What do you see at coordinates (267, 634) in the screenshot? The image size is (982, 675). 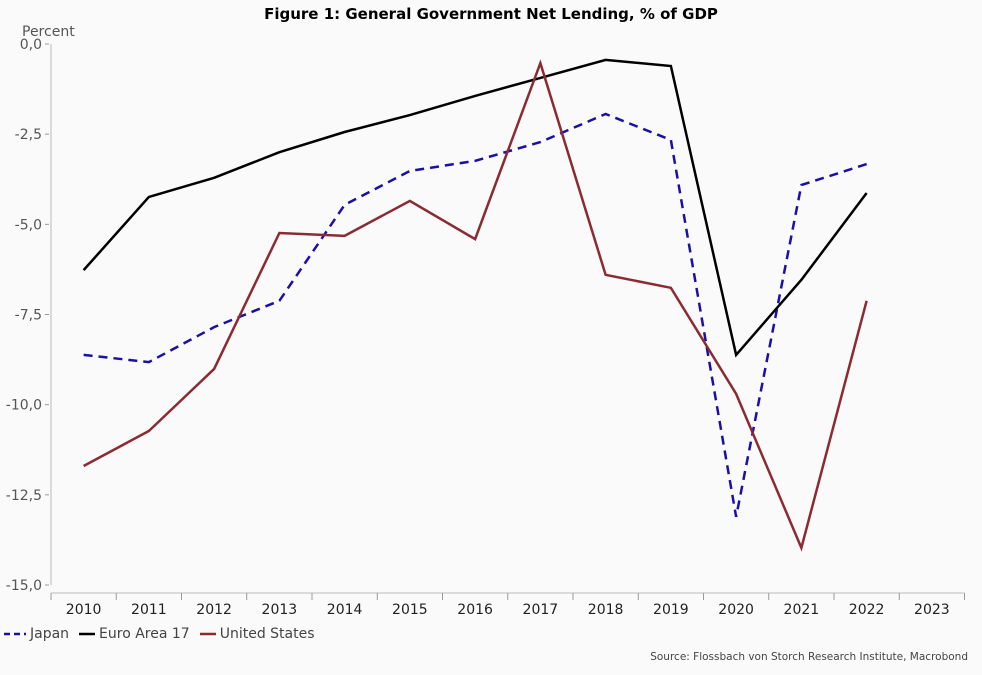 I see `legend-label: United States` at bounding box center [267, 634].